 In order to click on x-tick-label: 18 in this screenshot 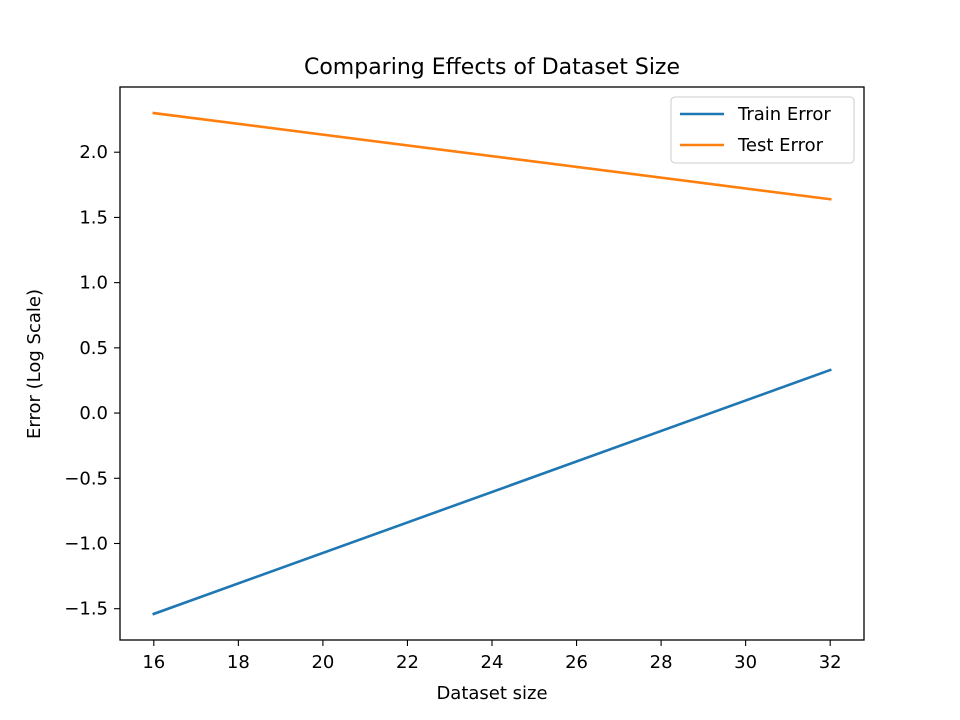, I will do `click(238, 662)`.